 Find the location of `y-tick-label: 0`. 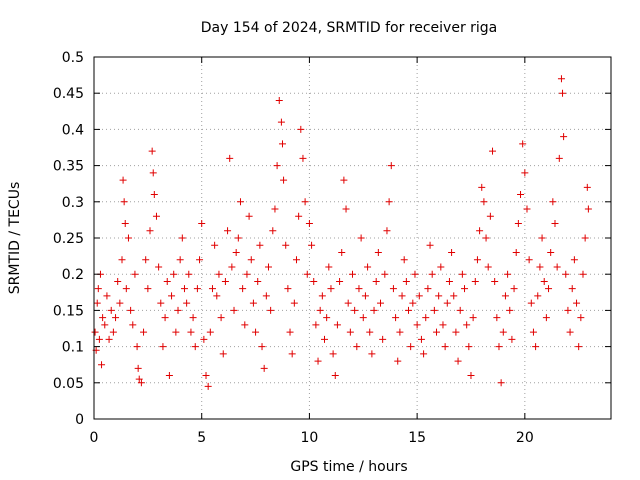

y-tick-label: 0 is located at coordinates (79, 420).